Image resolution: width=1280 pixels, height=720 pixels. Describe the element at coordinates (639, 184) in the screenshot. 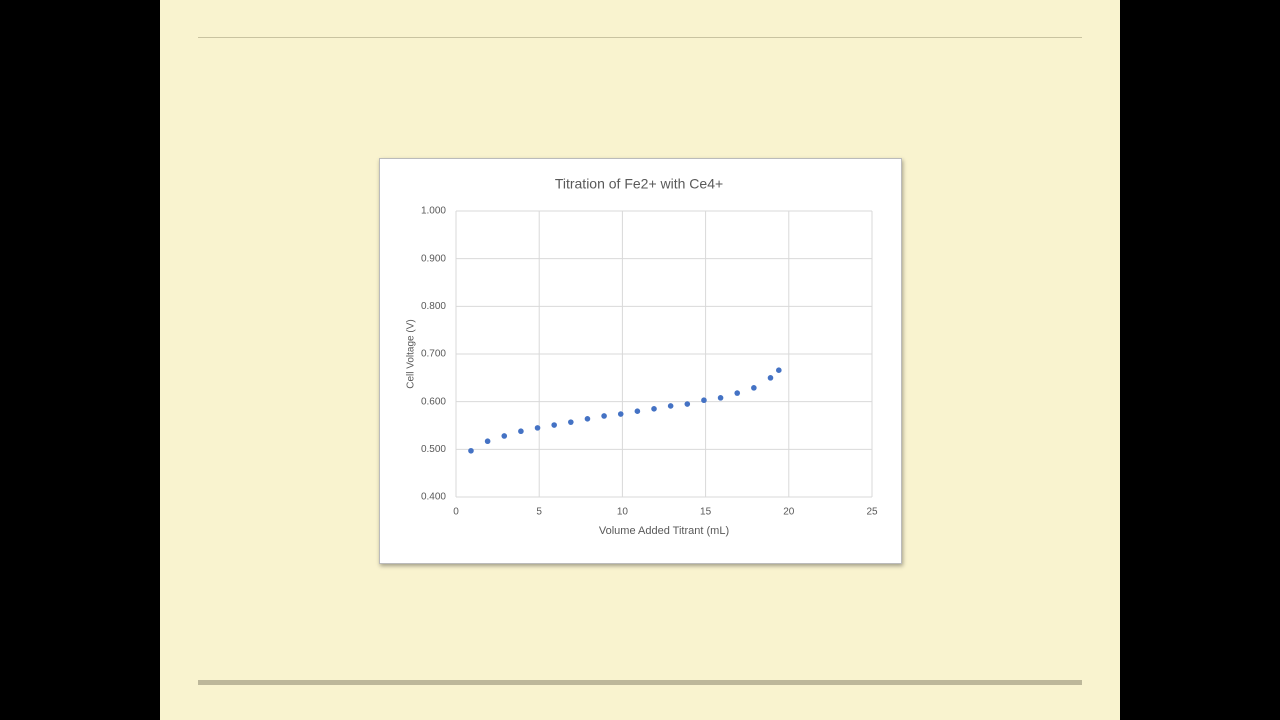

I see `chart-title: Titration of Fe2+ with Ce4+` at that location.